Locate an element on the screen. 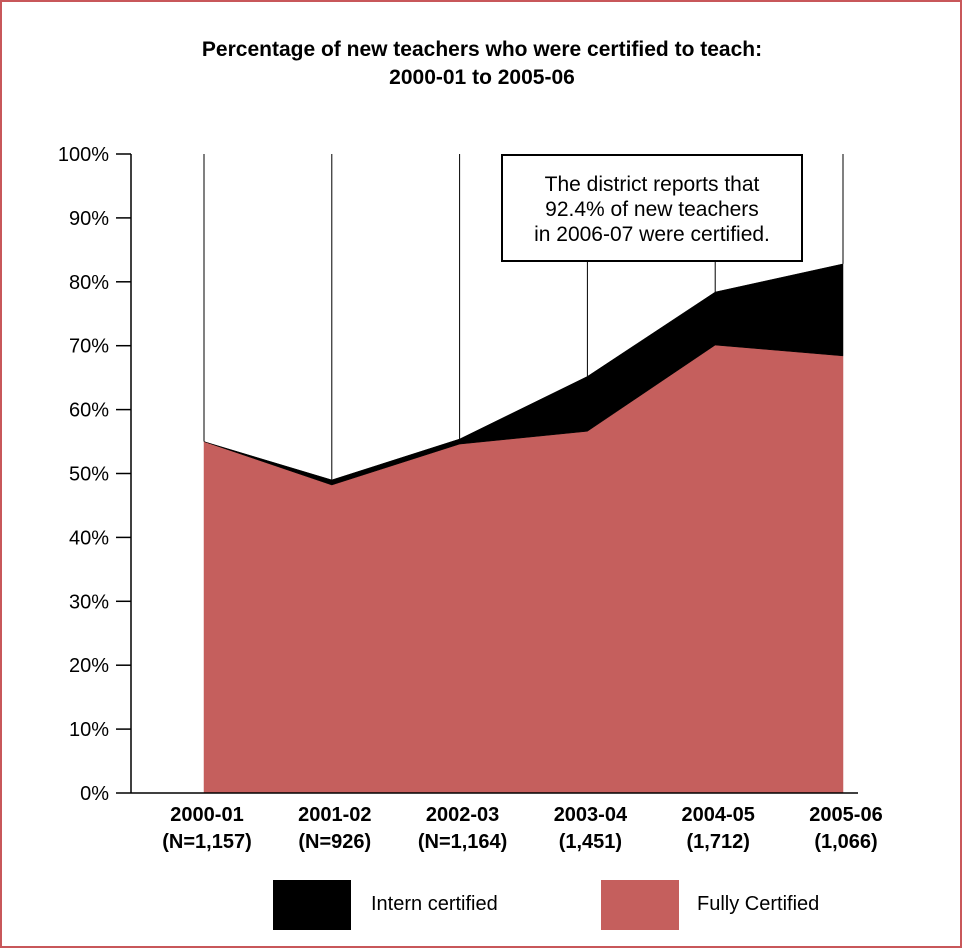 The image size is (964, 950). legend-swatch-intern is located at coordinates (312, 905).